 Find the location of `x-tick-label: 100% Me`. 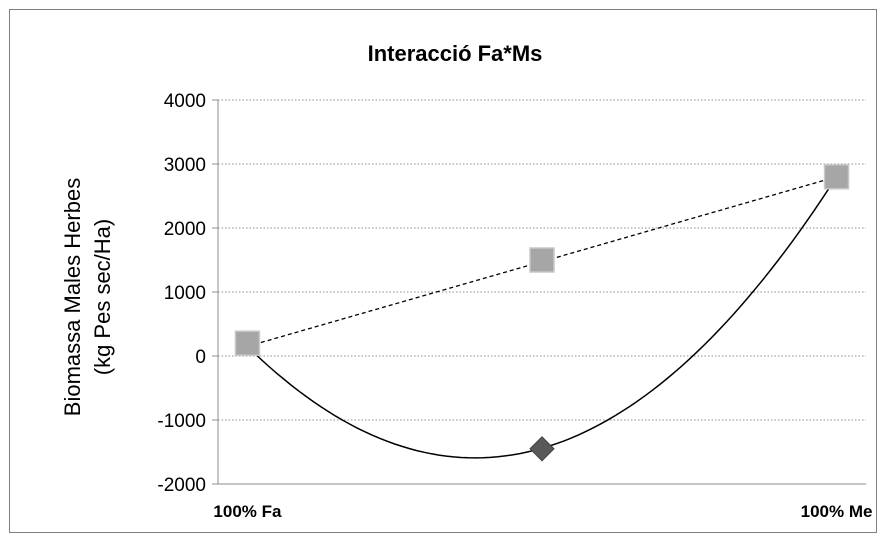

x-tick-label: 100% Me is located at coordinates (837, 511).